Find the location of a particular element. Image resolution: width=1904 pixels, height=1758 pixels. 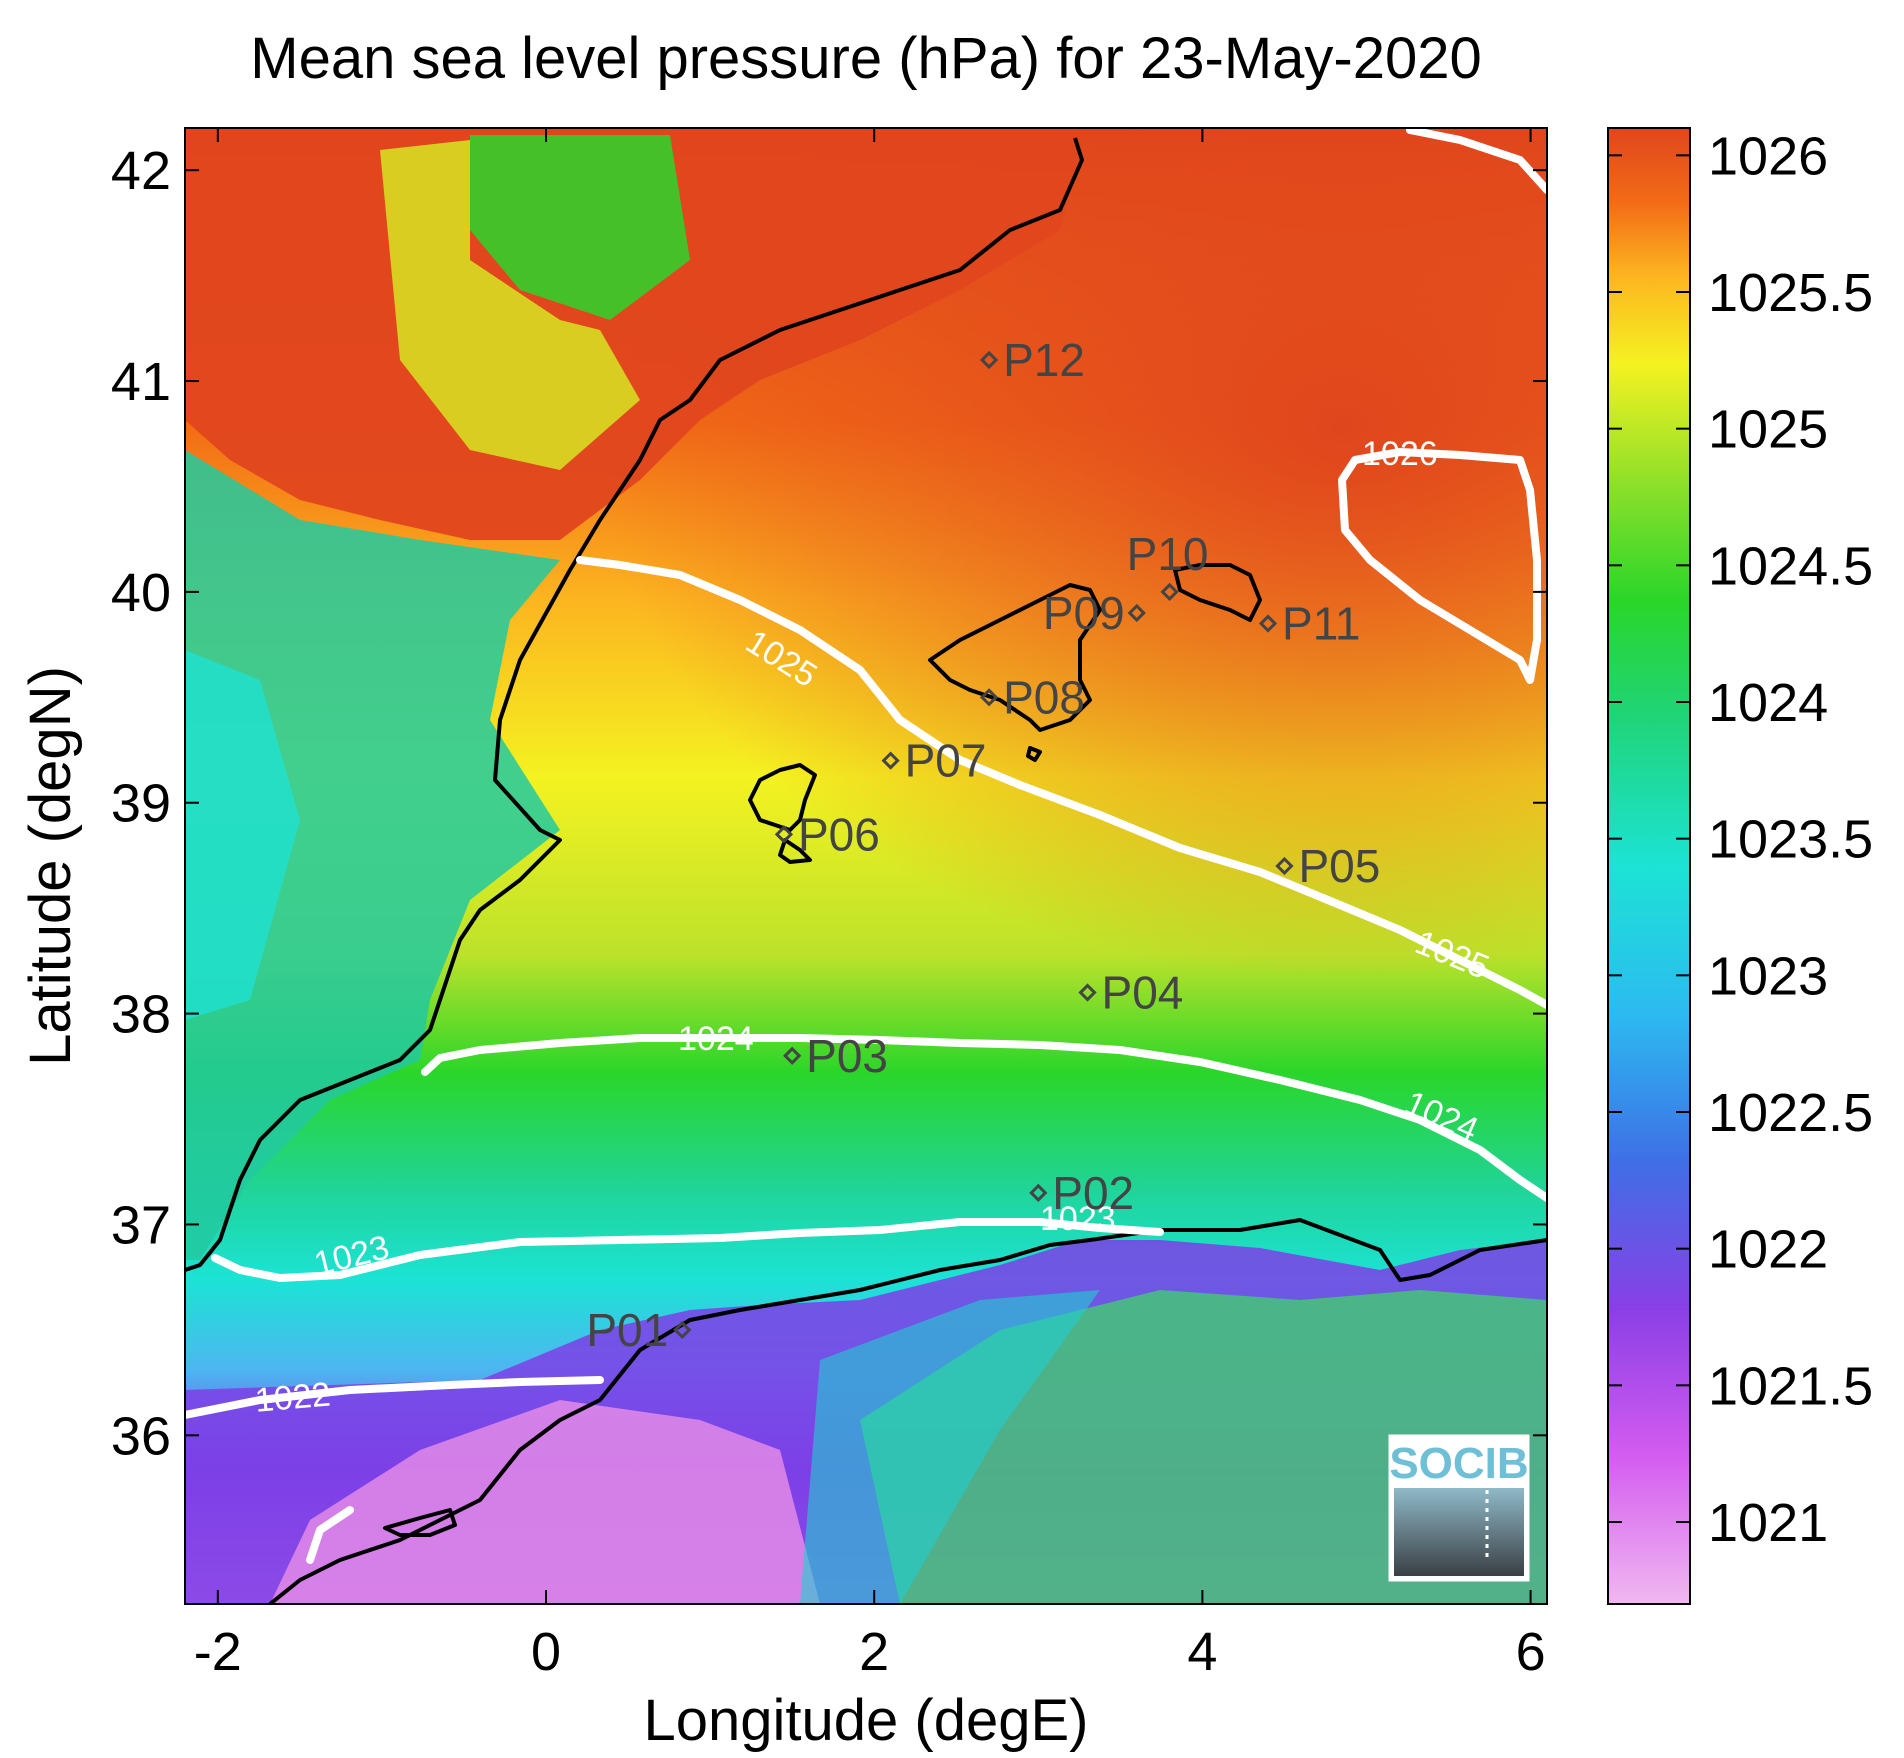

station-p11: P11 is located at coordinates (1309, 624).